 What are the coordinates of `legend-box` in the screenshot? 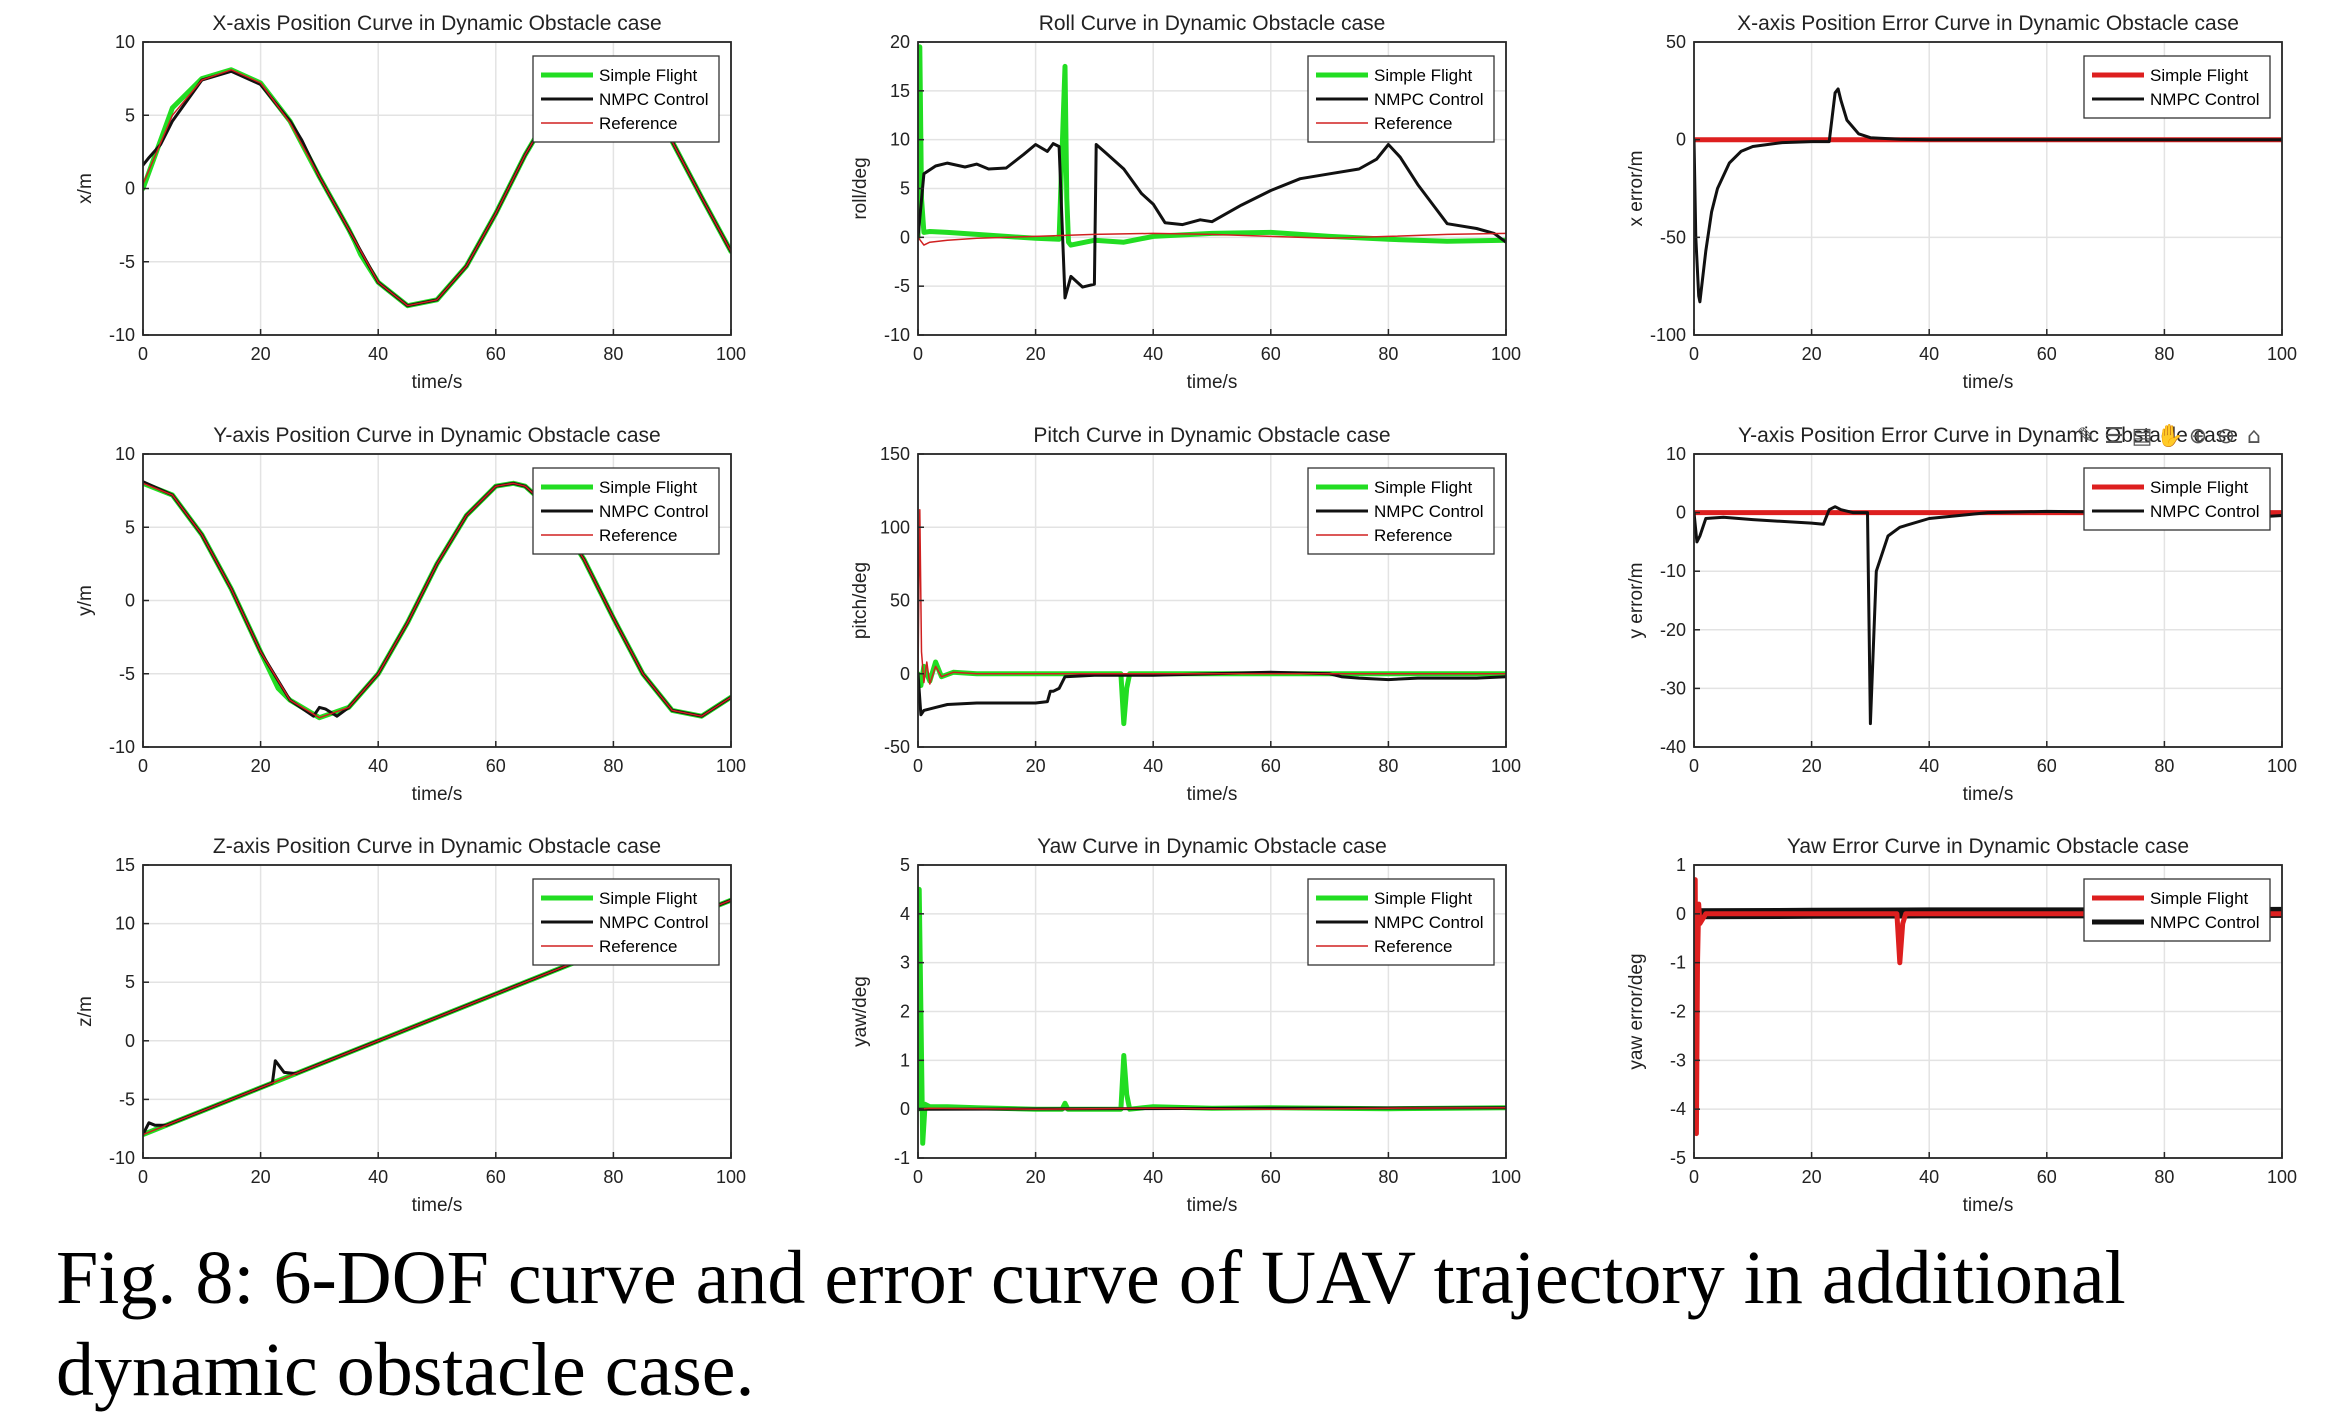 It's located at (2177, 910).